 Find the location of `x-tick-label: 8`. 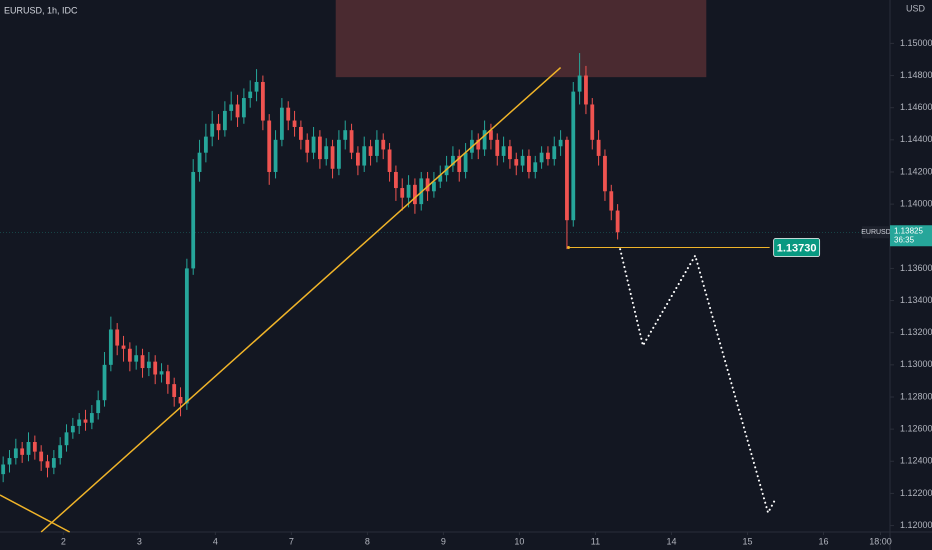

x-tick-label: 8 is located at coordinates (367, 541).